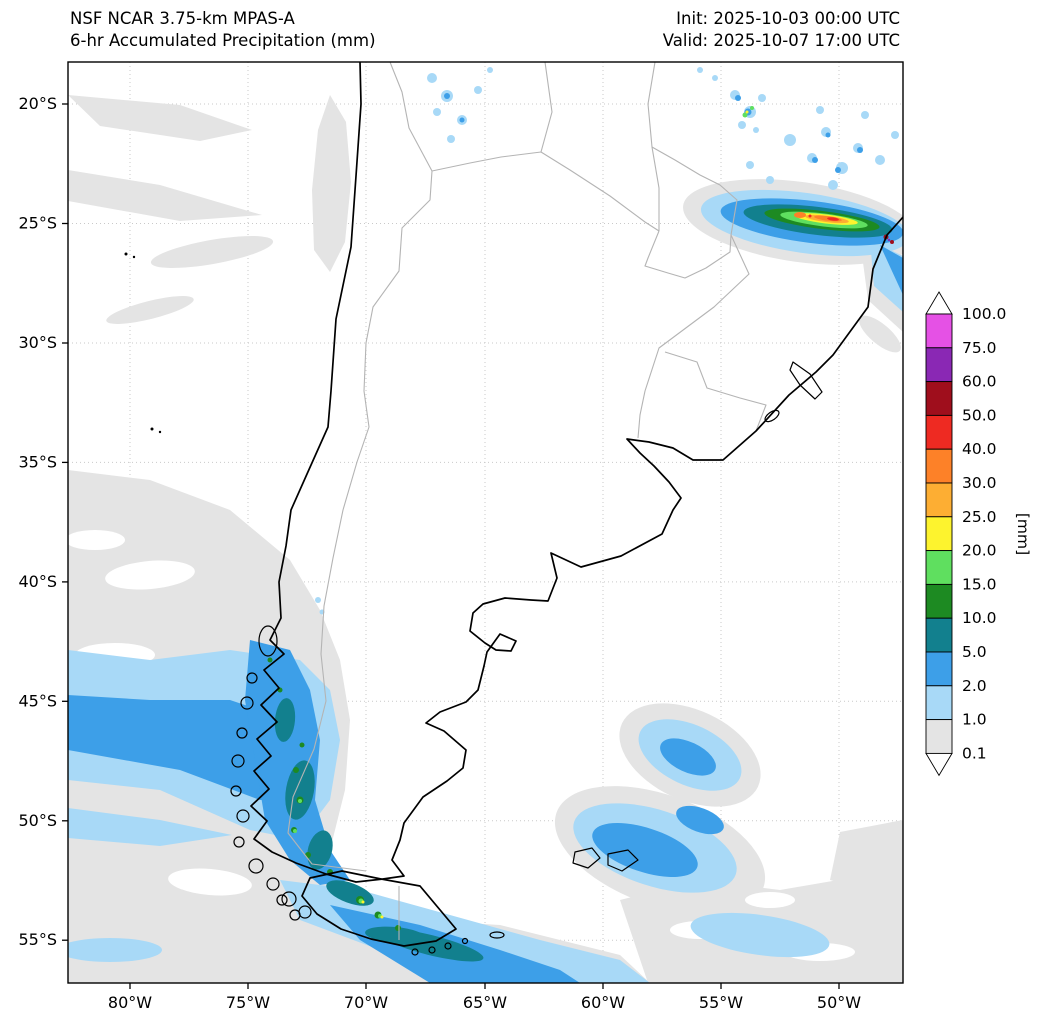 This screenshot has height=1032, width=1047. Describe the element at coordinates (1023, 534) in the screenshot. I see `colorbar-unit-label: [mm]` at that location.